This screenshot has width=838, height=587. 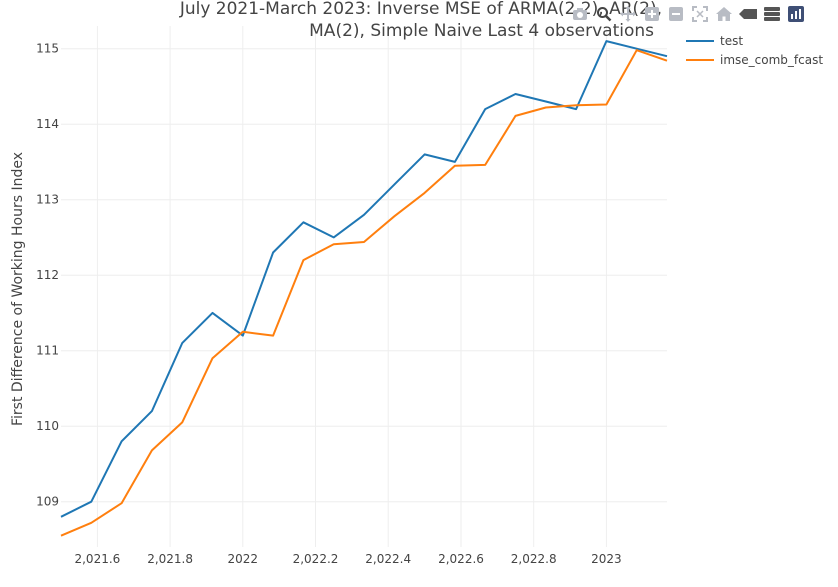 What do you see at coordinates (714, 41) in the screenshot?
I see `legend-item-test: test` at bounding box center [714, 41].